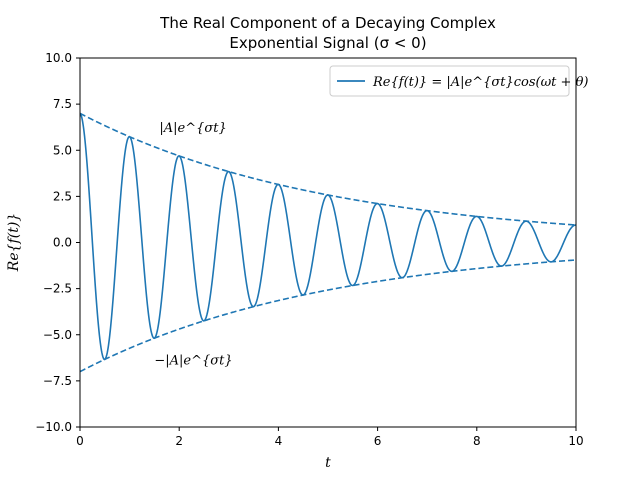 This screenshot has width=640, height=484. What do you see at coordinates (80, 441) in the screenshot?
I see `x-tick-label: 0` at bounding box center [80, 441].